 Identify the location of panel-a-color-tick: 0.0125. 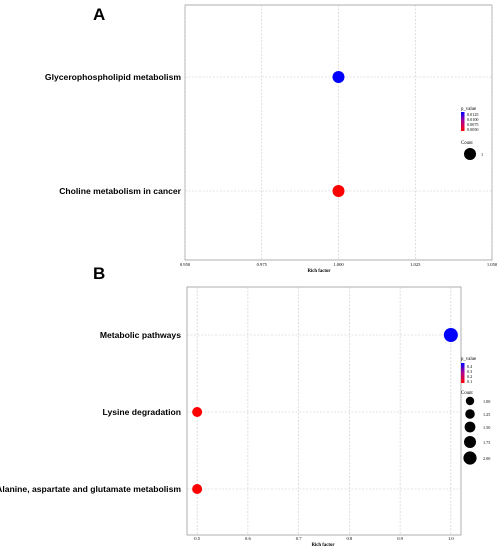
(473, 114).